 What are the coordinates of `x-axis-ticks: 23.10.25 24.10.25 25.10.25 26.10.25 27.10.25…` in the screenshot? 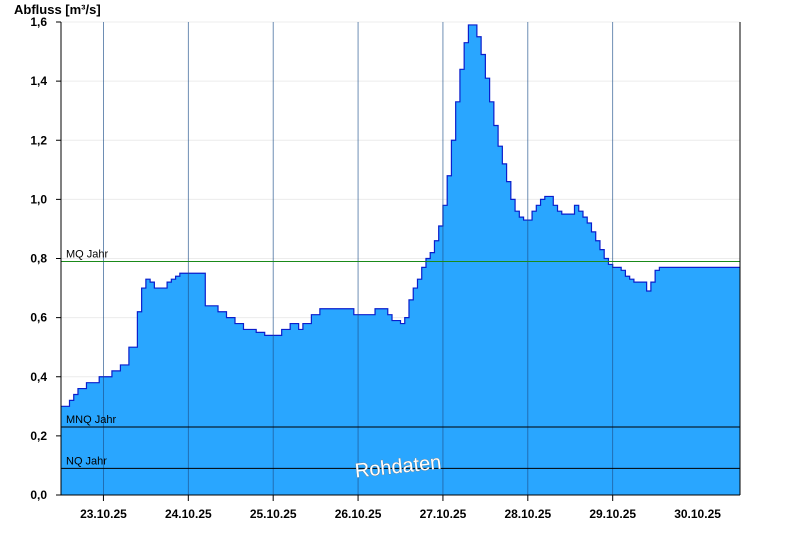 It's located at (400, 508).